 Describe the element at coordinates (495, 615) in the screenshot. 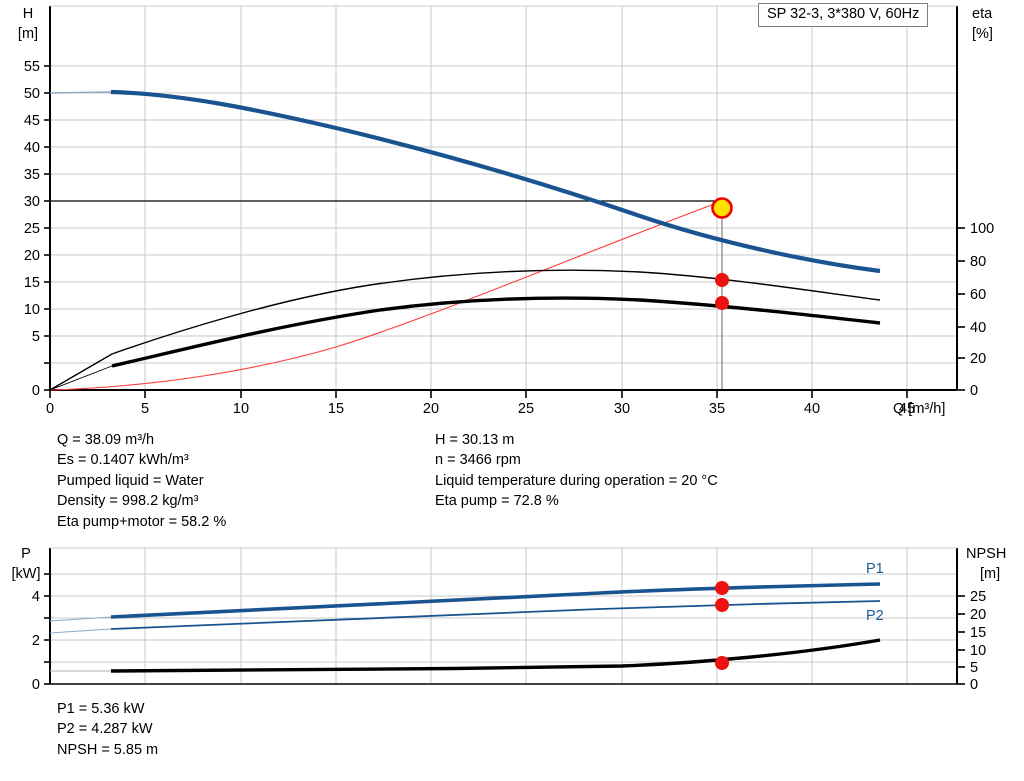

I see `p2-curve` at that location.